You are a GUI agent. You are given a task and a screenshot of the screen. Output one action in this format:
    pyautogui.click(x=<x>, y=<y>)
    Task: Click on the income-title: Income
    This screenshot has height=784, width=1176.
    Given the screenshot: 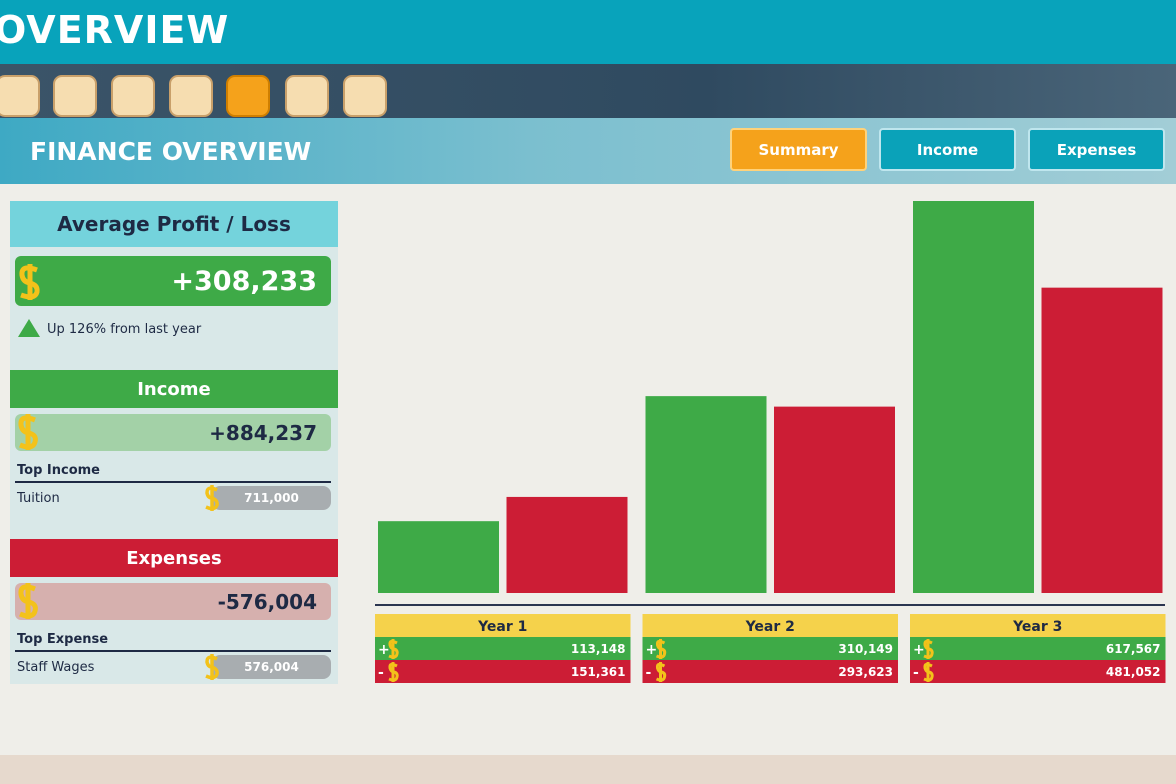 What is the action you would take?
    pyautogui.click(x=174, y=389)
    